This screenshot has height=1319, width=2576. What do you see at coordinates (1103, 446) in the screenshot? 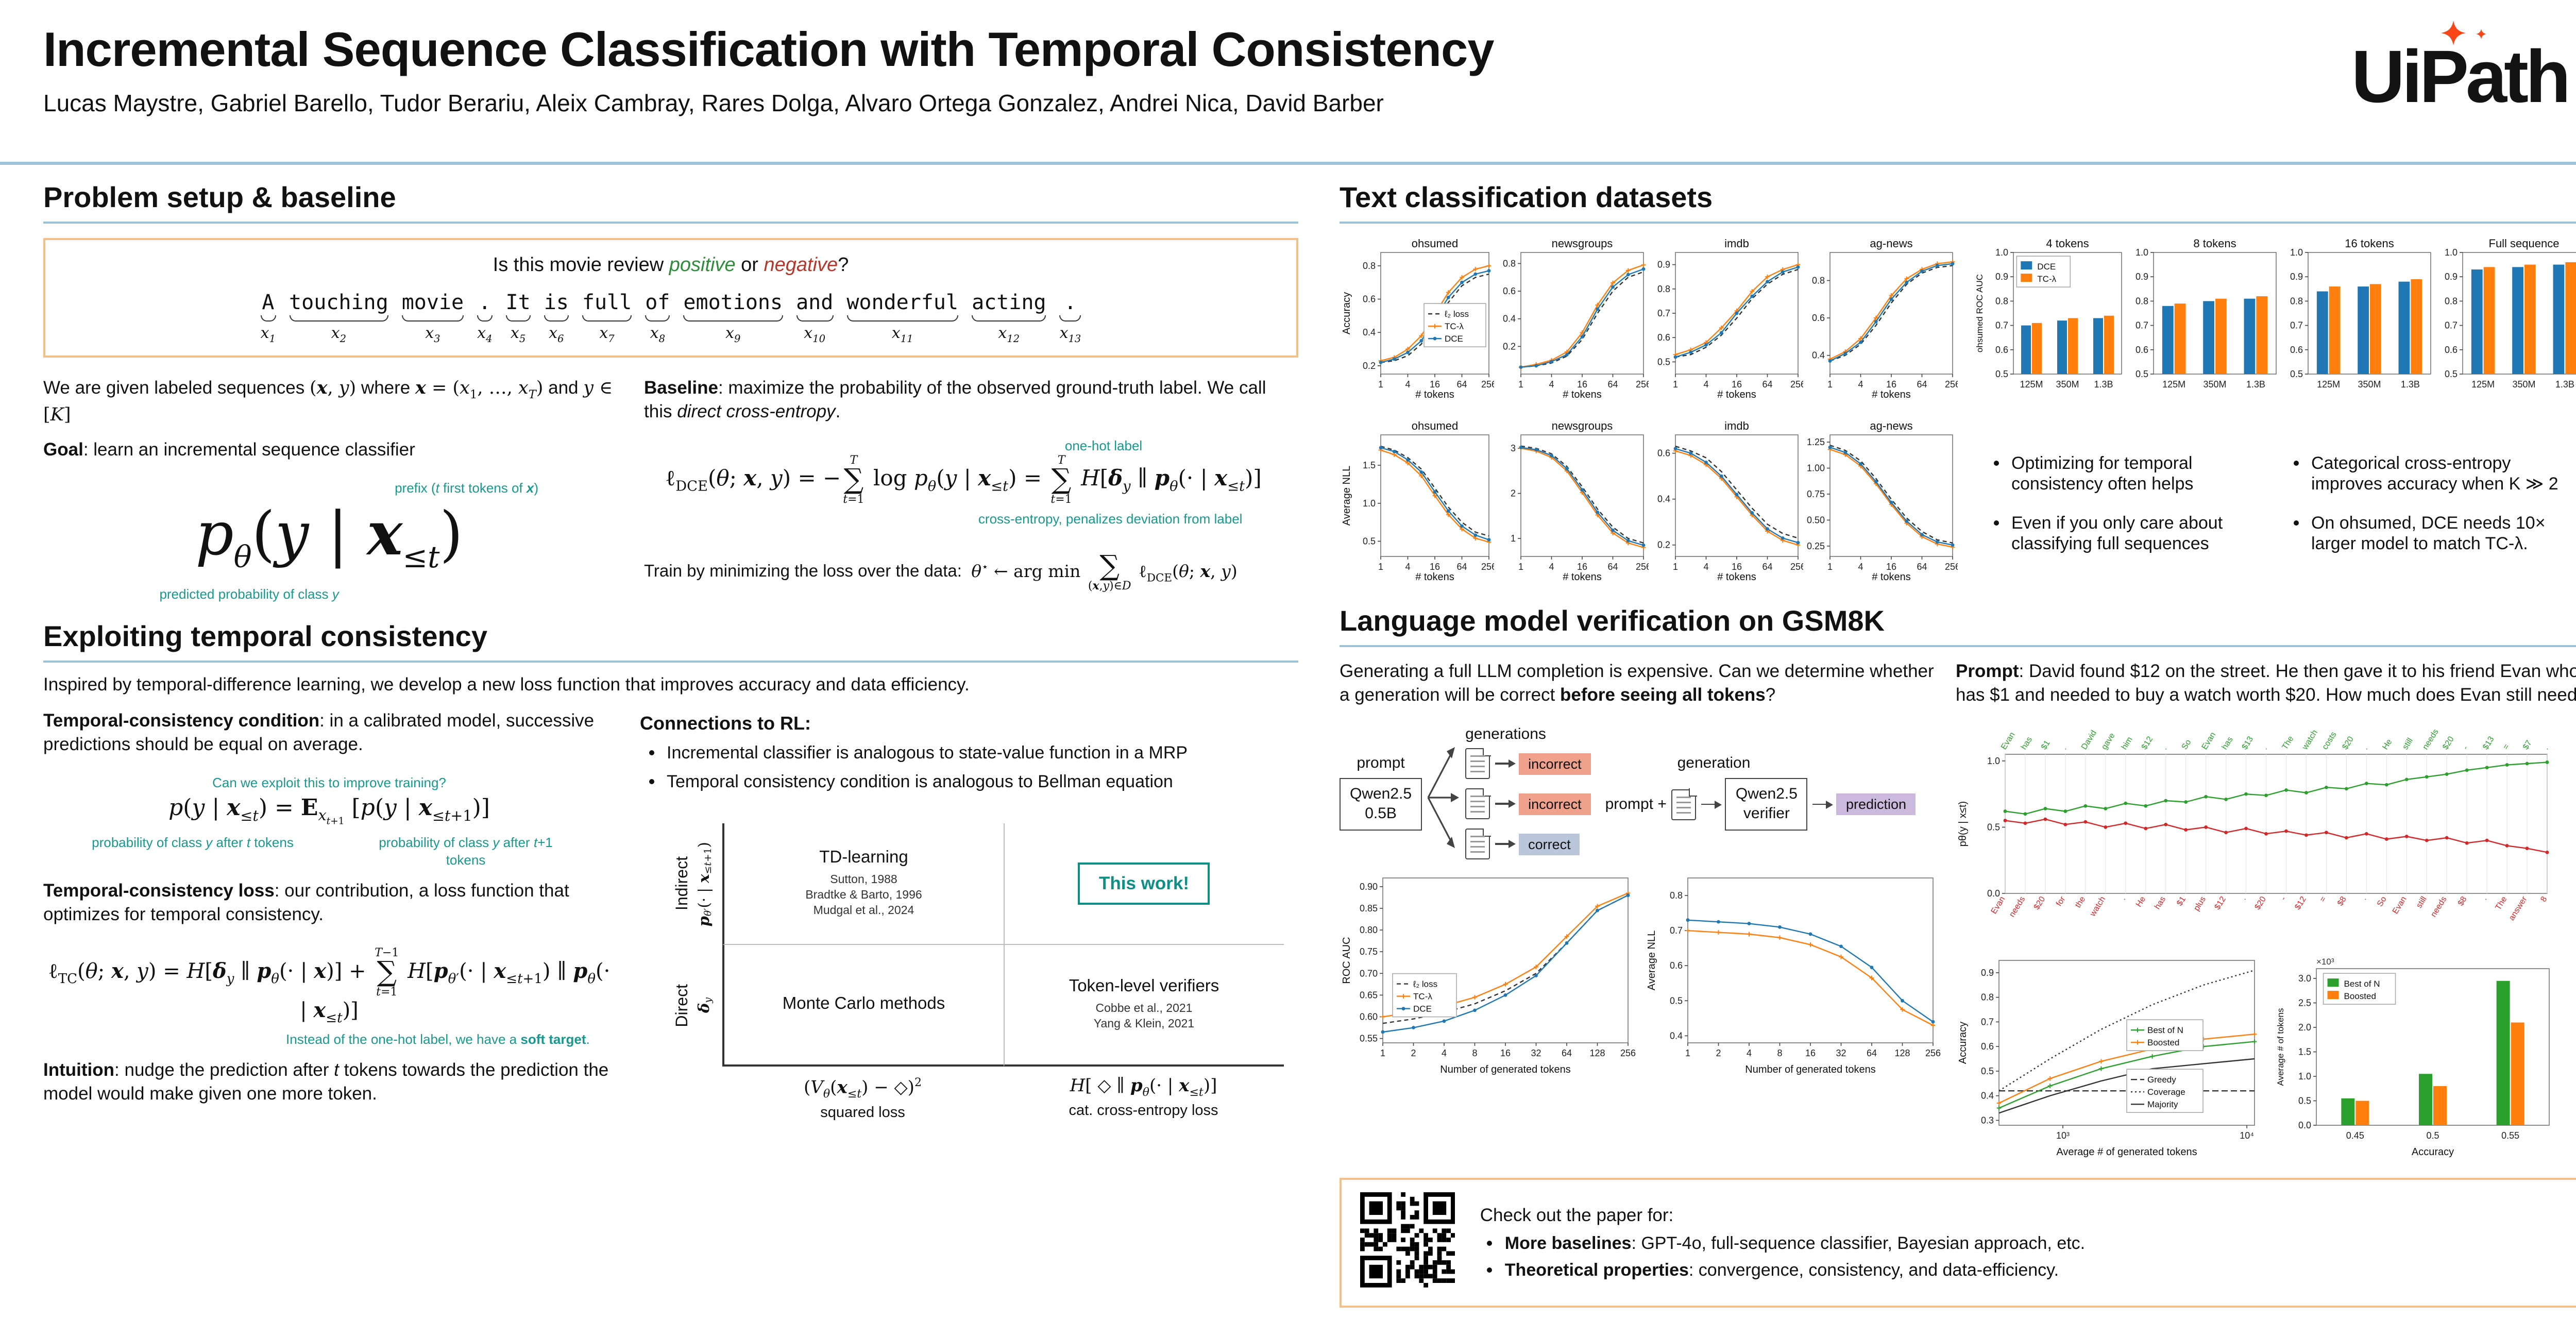
I see `annotation-one-hot-label: one-hot label` at bounding box center [1103, 446].